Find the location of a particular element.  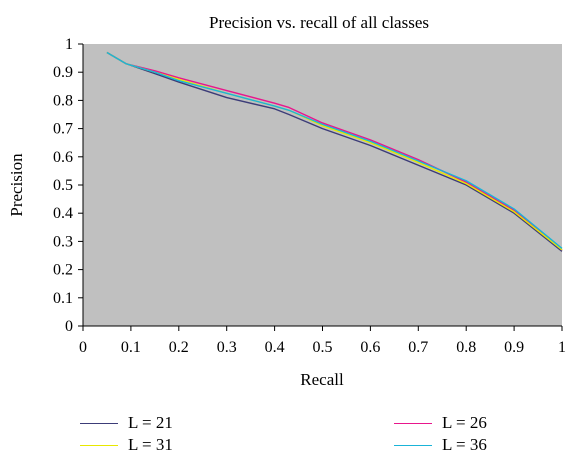

x-tick-label: 0.8 is located at coordinates (466, 347).